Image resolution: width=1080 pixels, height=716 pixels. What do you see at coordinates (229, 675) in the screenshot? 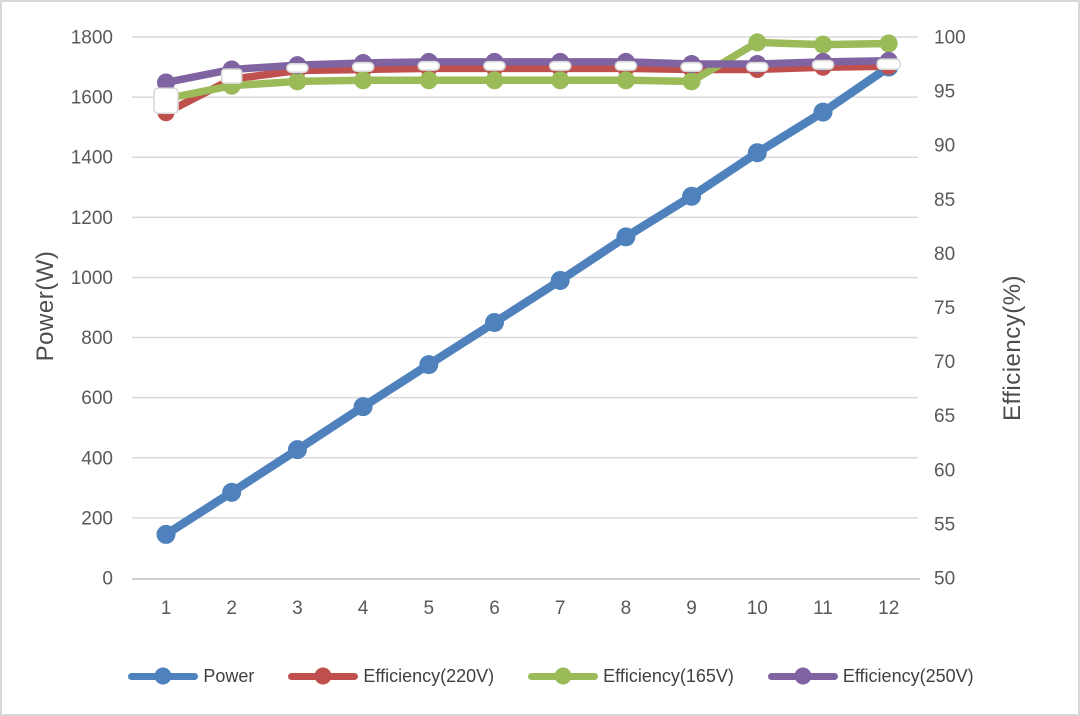
I see `legend-label: Power` at bounding box center [229, 675].